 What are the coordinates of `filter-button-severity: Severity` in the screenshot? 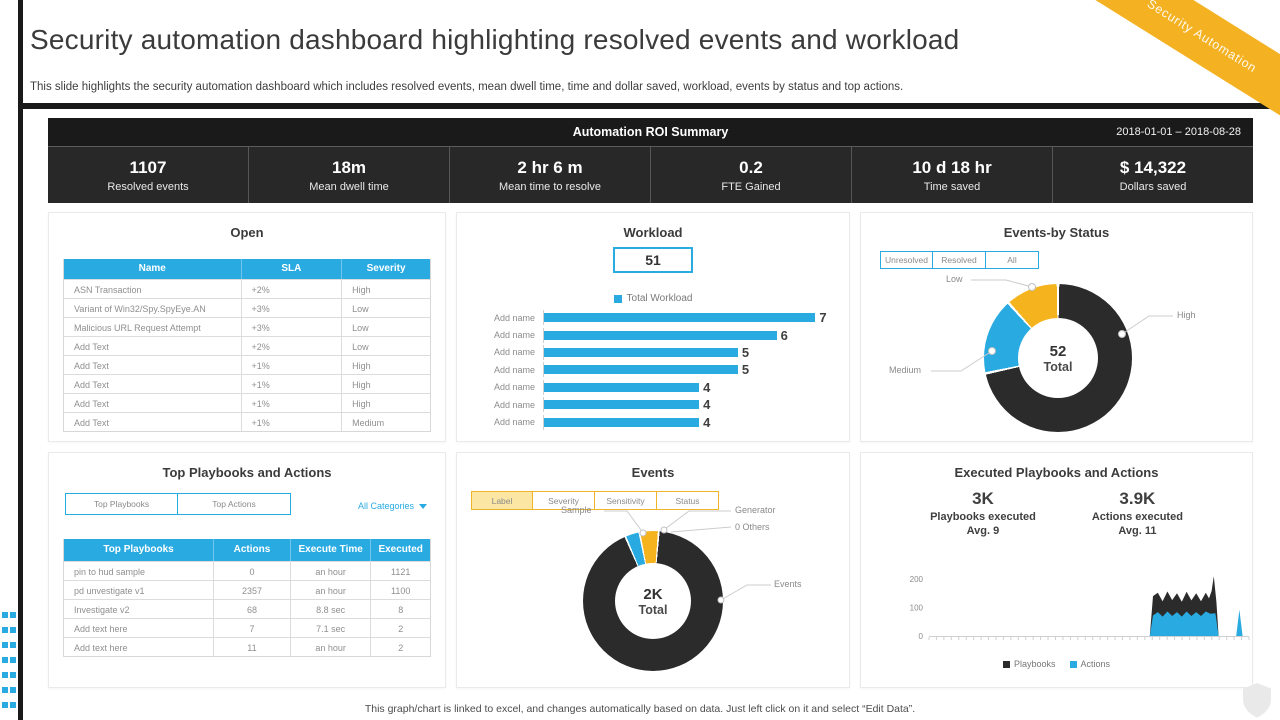 It's located at (564, 500).